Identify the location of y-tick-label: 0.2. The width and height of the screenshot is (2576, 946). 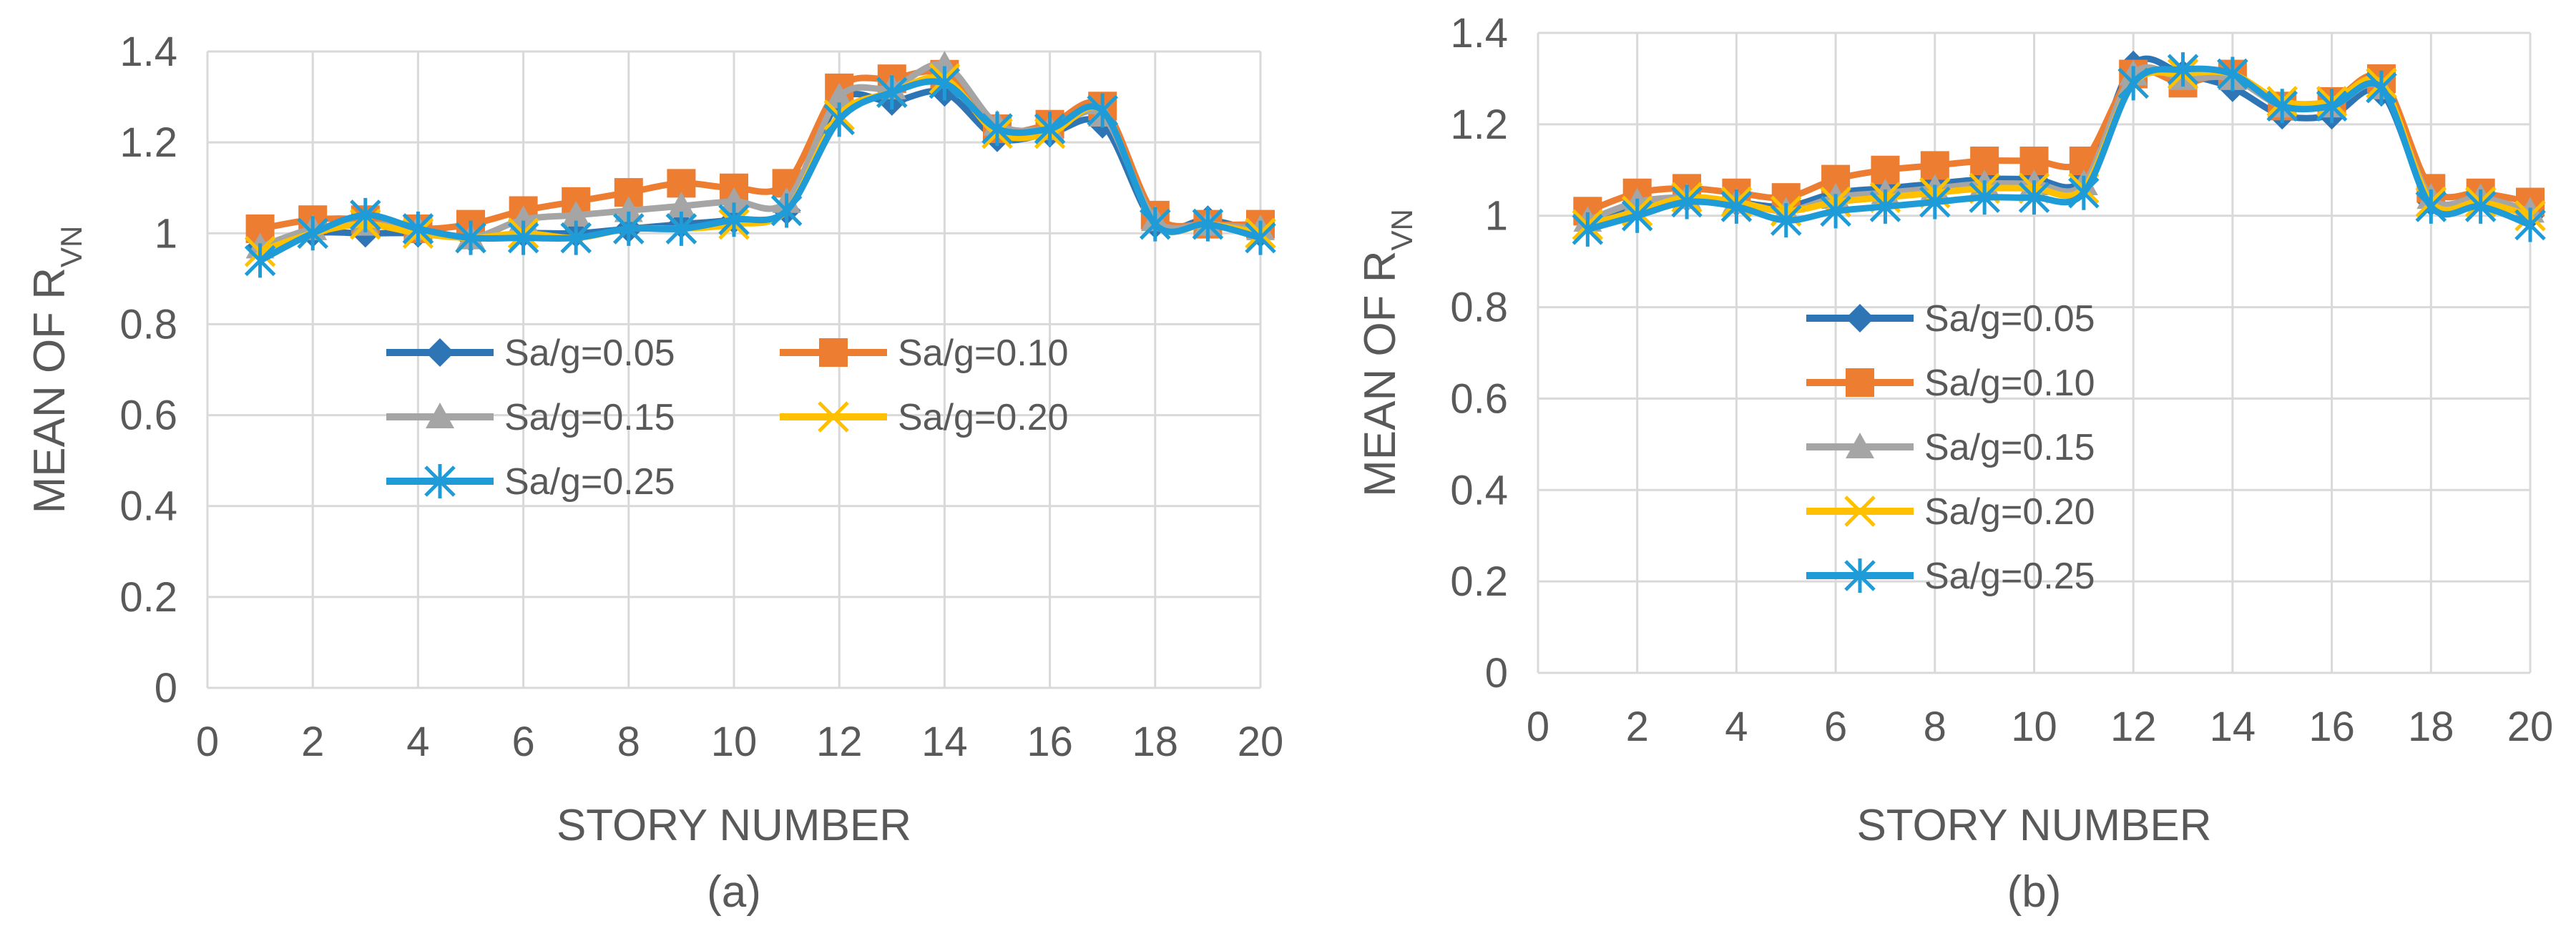
(1479, 581).